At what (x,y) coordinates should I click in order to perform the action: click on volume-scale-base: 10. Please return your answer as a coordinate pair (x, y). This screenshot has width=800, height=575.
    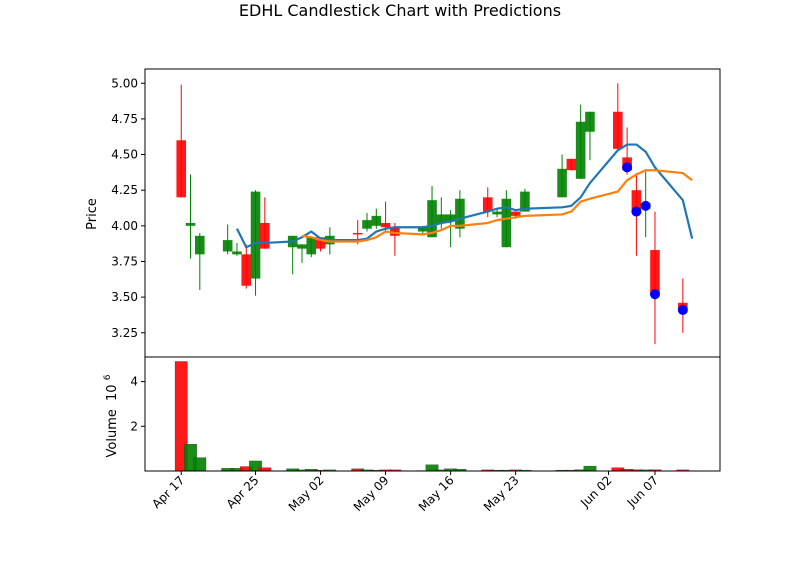
    Looking at the image, I should click on (112, 392).